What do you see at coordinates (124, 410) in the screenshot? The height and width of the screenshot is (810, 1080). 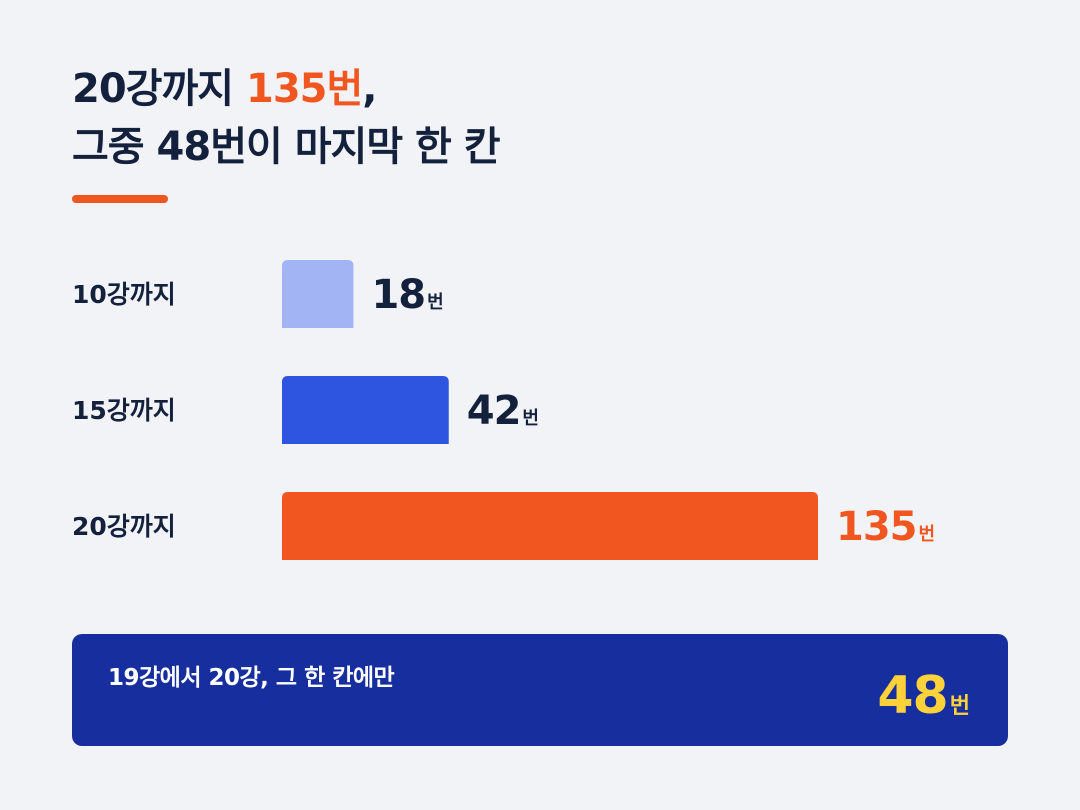 I see `category-label: 15강까지` at bounding box center [124, 410].